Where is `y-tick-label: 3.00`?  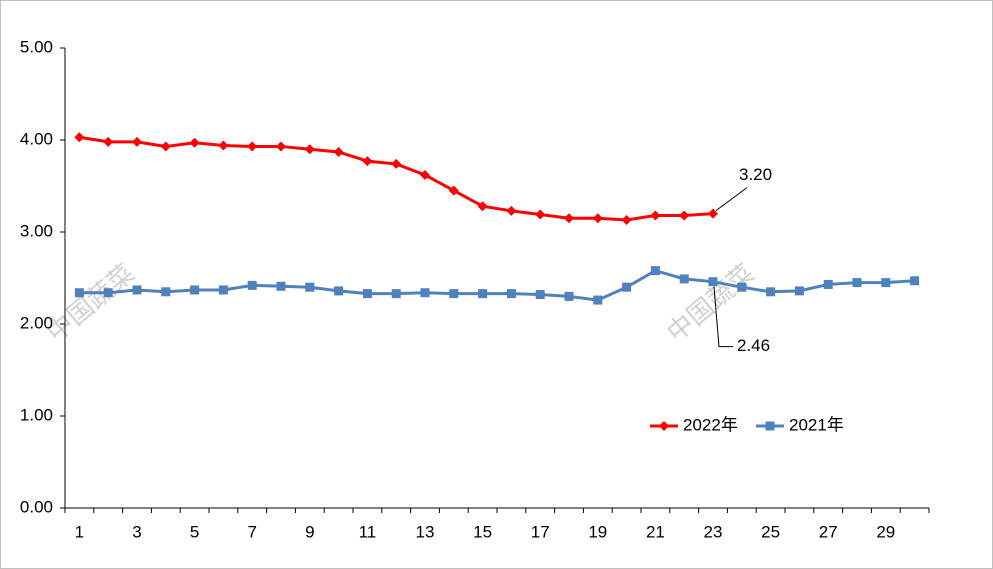 y-tick-label: 3.00 is located at coordinates (36, 230).